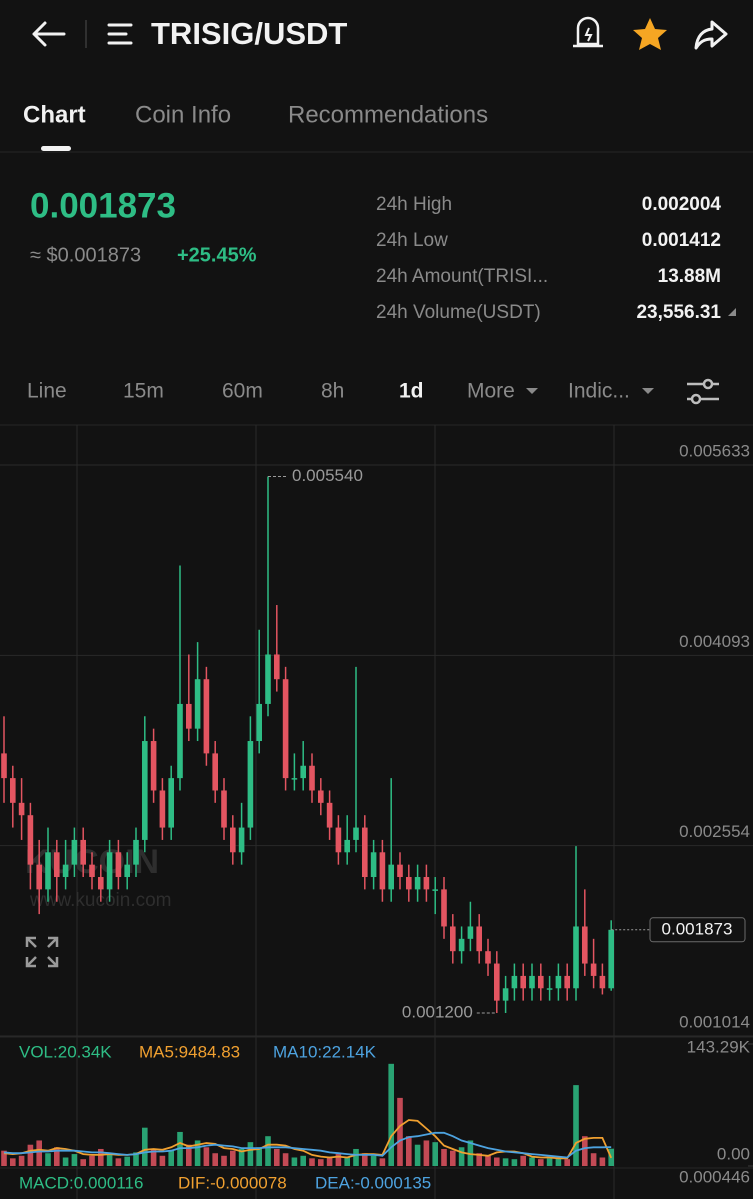 This screenshot has height=1199, width=753. I want to click on alert-button, so click(588, 32).